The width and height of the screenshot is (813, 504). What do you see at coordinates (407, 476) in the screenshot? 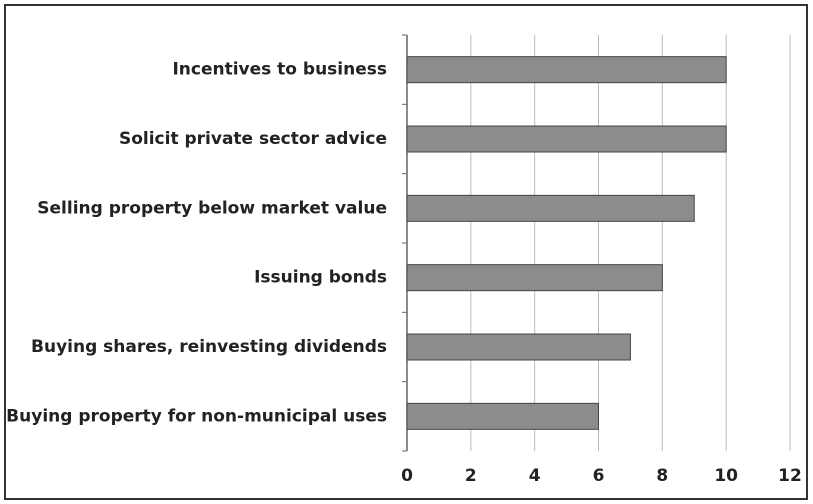
I see `x-tick-label: 0` at bounding box center [407, 476].